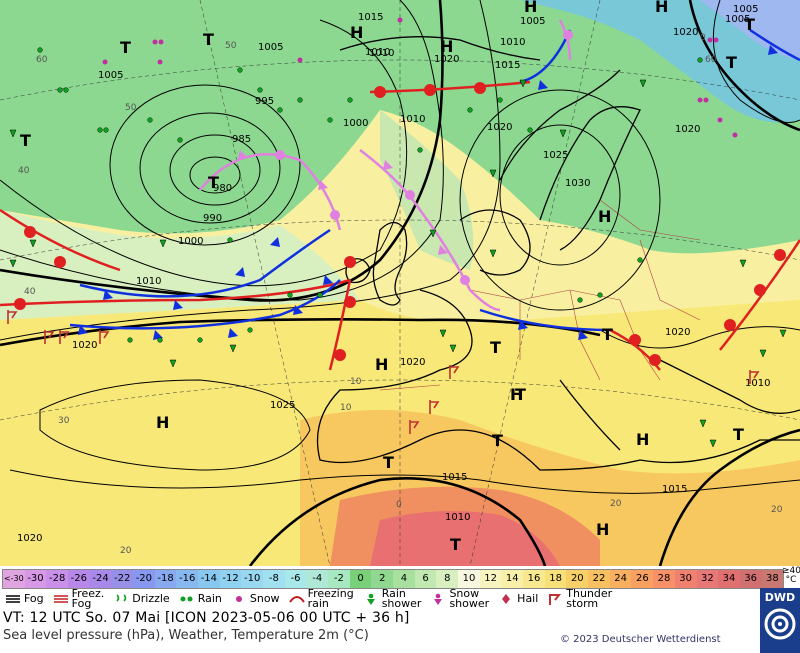 The width and height of the screenshot is (800, 653). I want to click on svg-text: 1000, so click(190, 241).